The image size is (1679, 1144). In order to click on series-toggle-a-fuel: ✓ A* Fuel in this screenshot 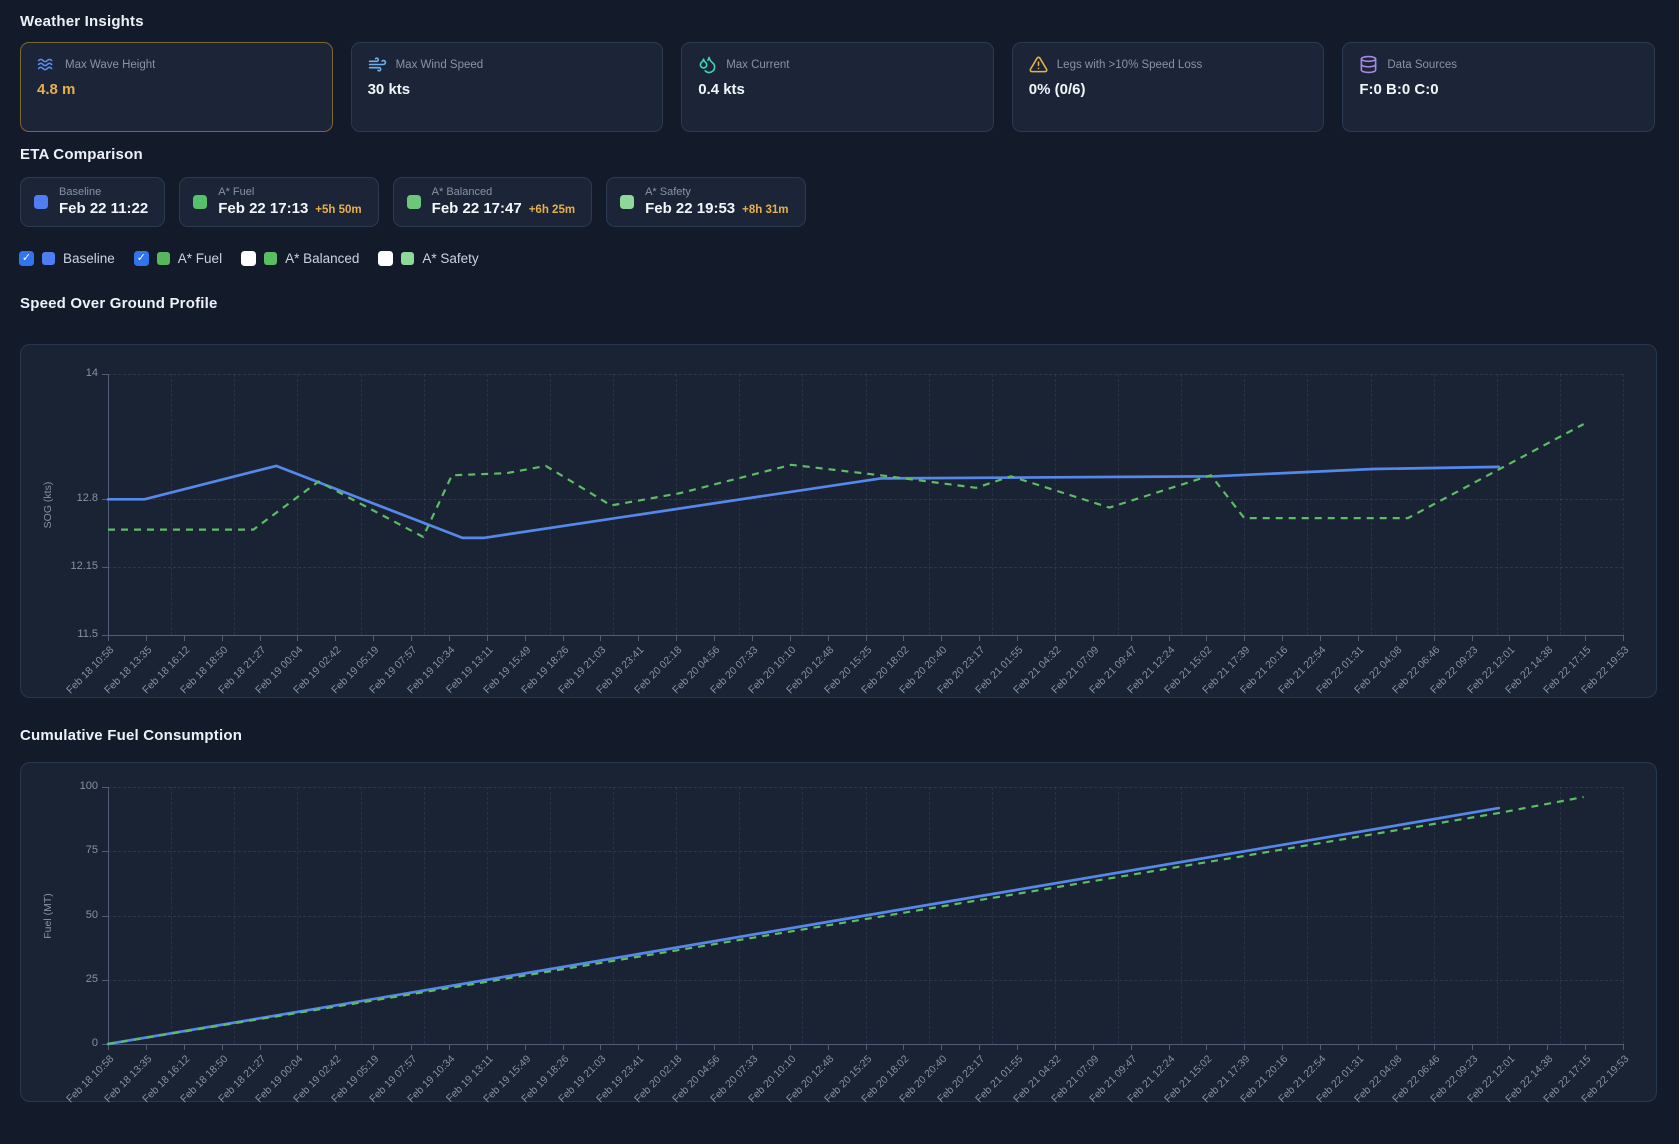, I will do `click(178, 258)`.